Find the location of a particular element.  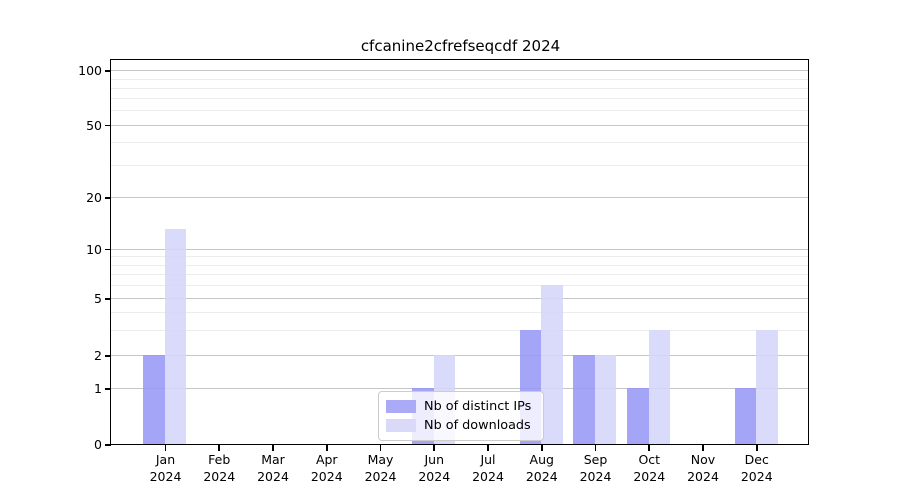

chart-title: cfcanine2cfrefseqcdf 2024 is located at coordinates (460, 46).